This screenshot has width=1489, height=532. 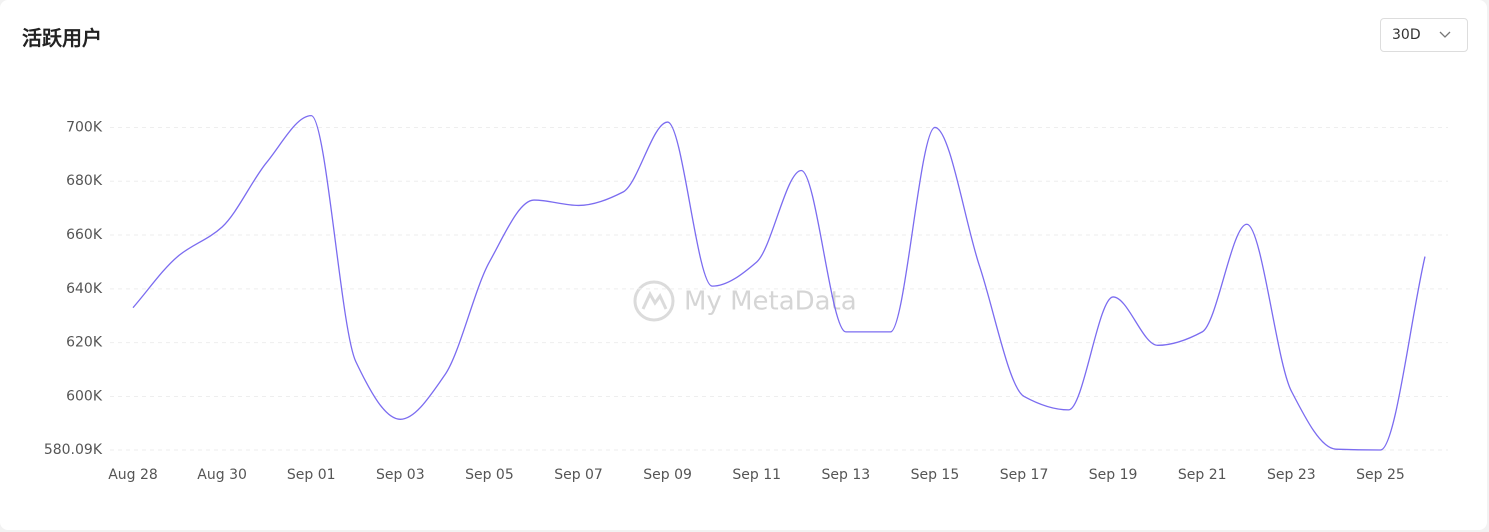 What do you see at coordinates (756, 475) in the screenshot?
I see `x-tick-label: Sep 11` at bounding box center [756, 475].